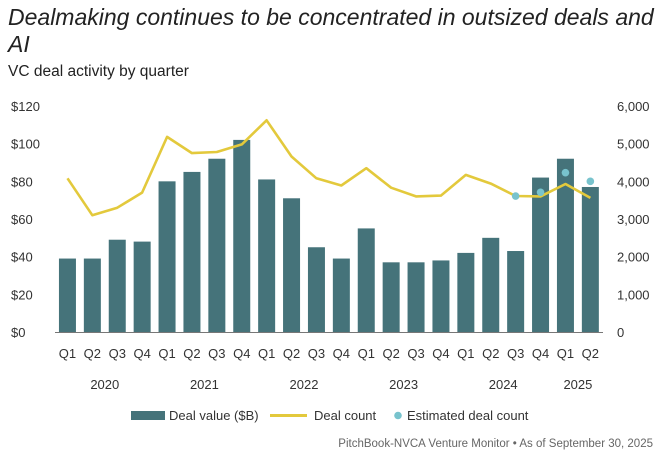  Describe the element at coordinates (398, 415) in the screenshot. I see `legend-swatch-estimated-count` at that location.